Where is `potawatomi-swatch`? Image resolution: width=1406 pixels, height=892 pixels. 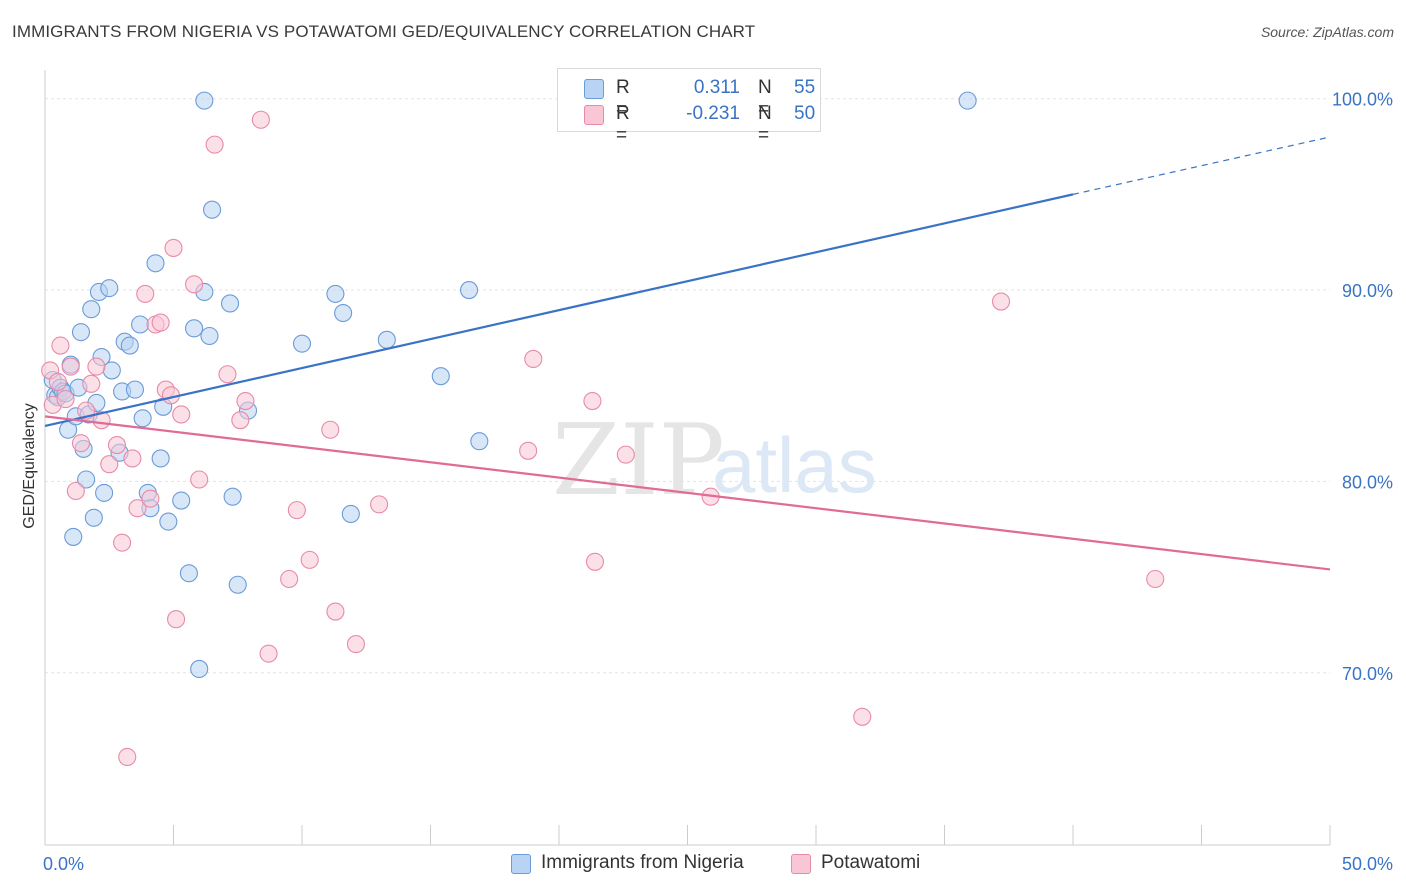 potawatomi-swatch is located at coordinates (594, 115).